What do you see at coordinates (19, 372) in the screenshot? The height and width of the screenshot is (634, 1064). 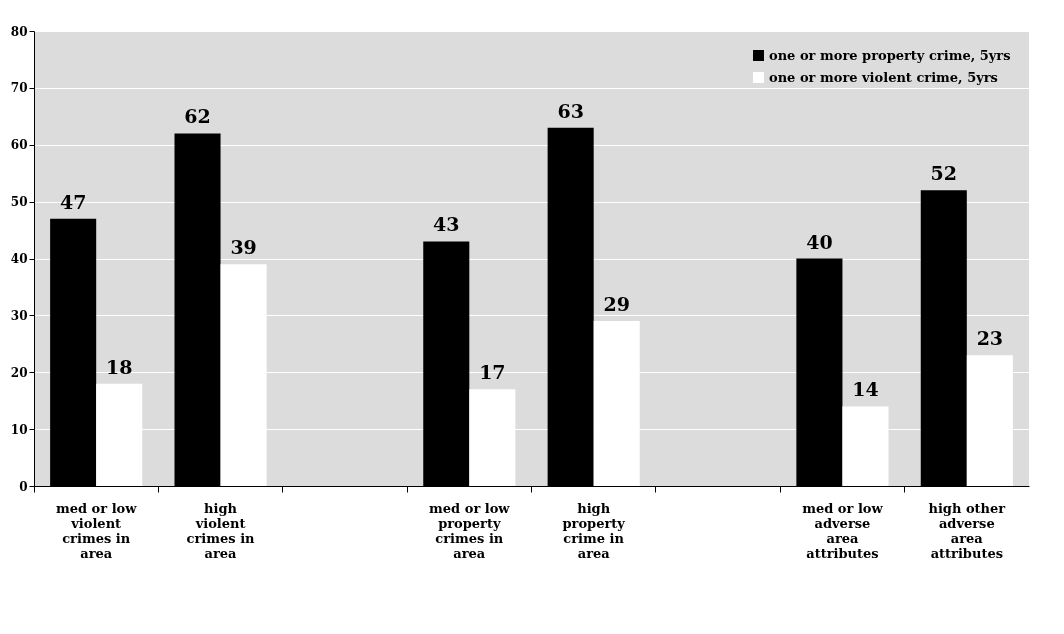 I see `y-tick-label: 20` at bounding box center [19, 372].